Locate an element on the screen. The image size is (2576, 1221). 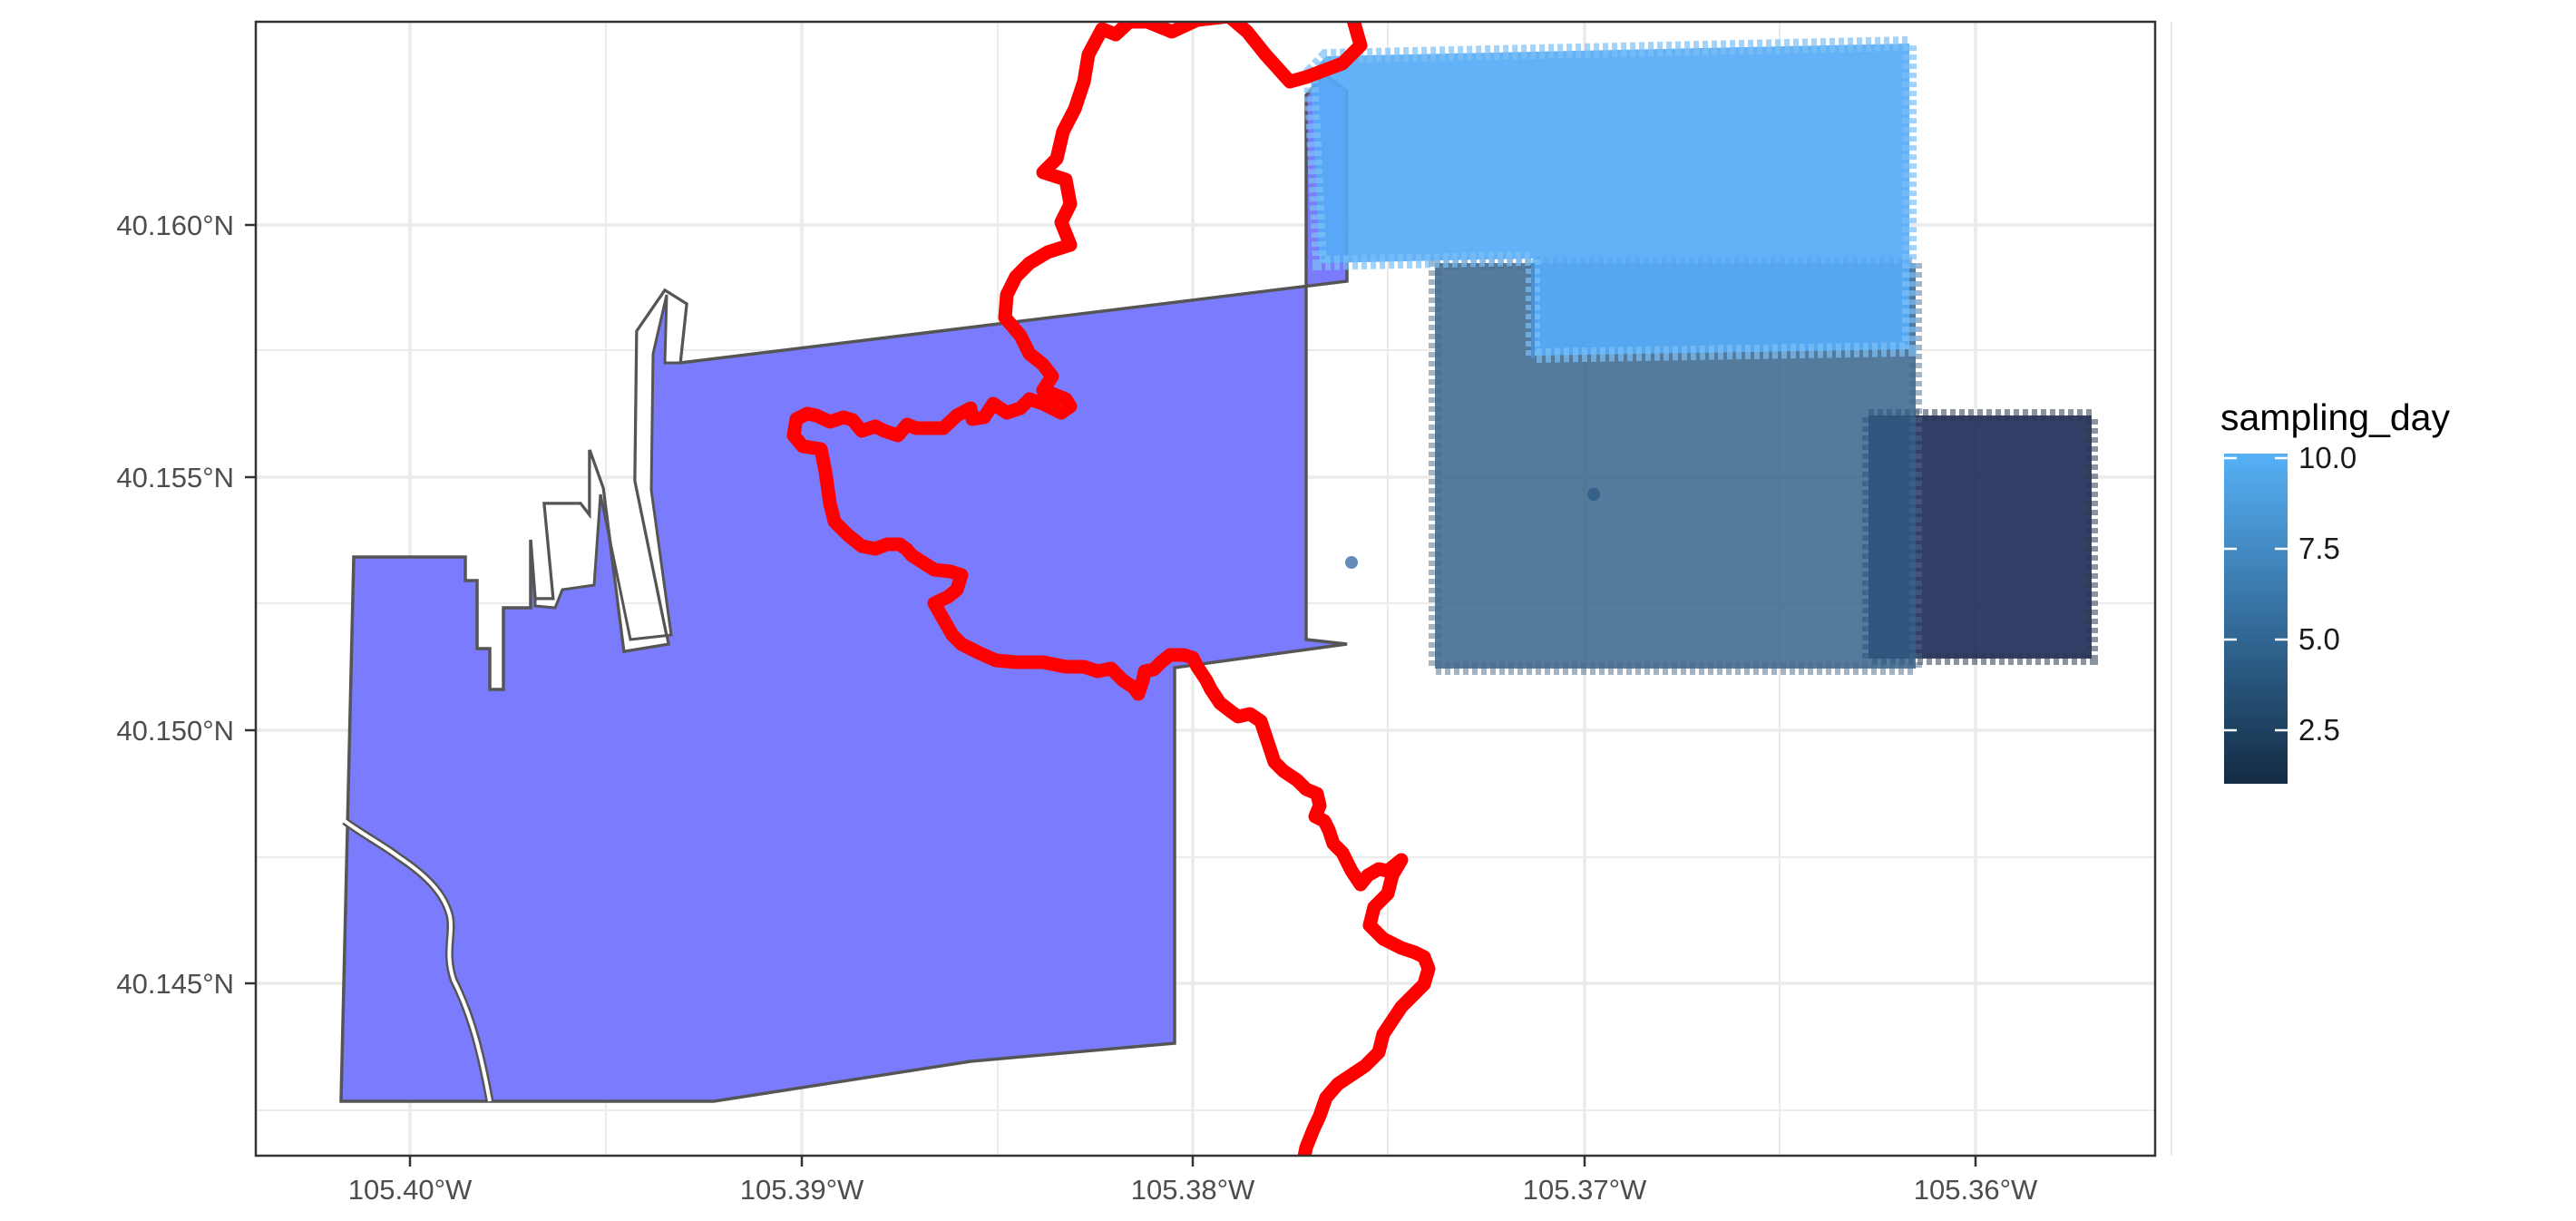
y-tick-label: 40.160°N is located at coordinates (175, 225).